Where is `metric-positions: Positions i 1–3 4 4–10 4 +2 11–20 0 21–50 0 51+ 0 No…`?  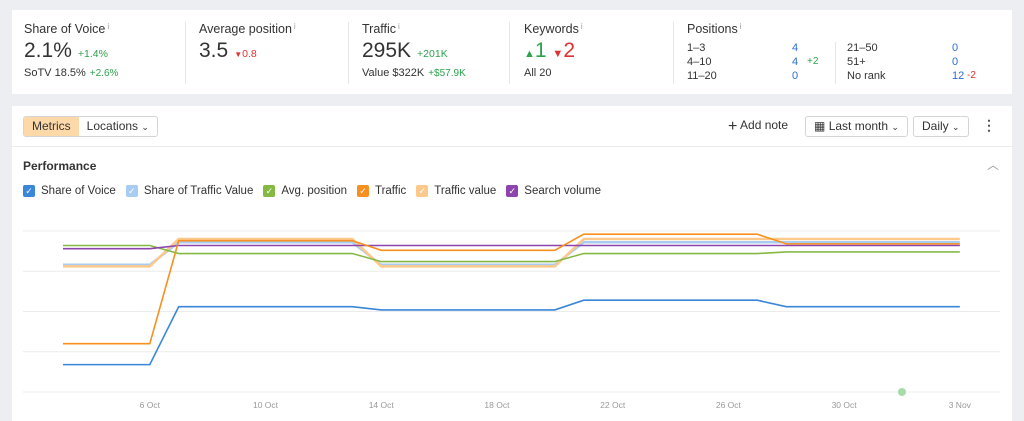 metric-positions: Positions i 1–3 4 4–10 4 +2 11–20 0 21–50 0 51+ 0 No… is located at coordinates (844, 53).